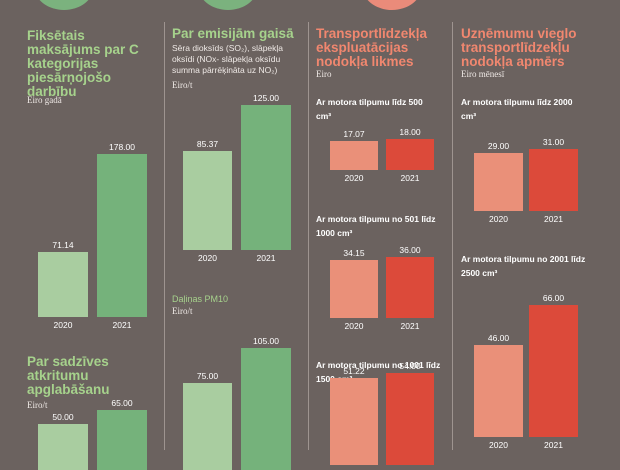 Image resolution: width=620 pixels, height=470 pixels. What do you see at coordinates (63, 244) in the screenshot?
I see `chart-1-value-label-2020: 71.14` at bounding box center [63, 244].